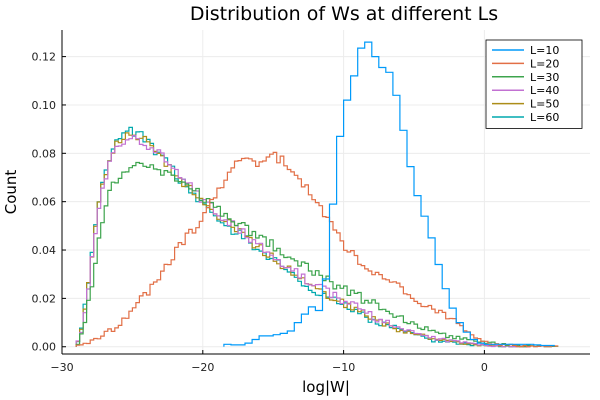 This screenshot has width=600, height=400. Describe the element at coordinates (44, 347) in the screenshot. I see `y-tick-label: 0.00` at that location.